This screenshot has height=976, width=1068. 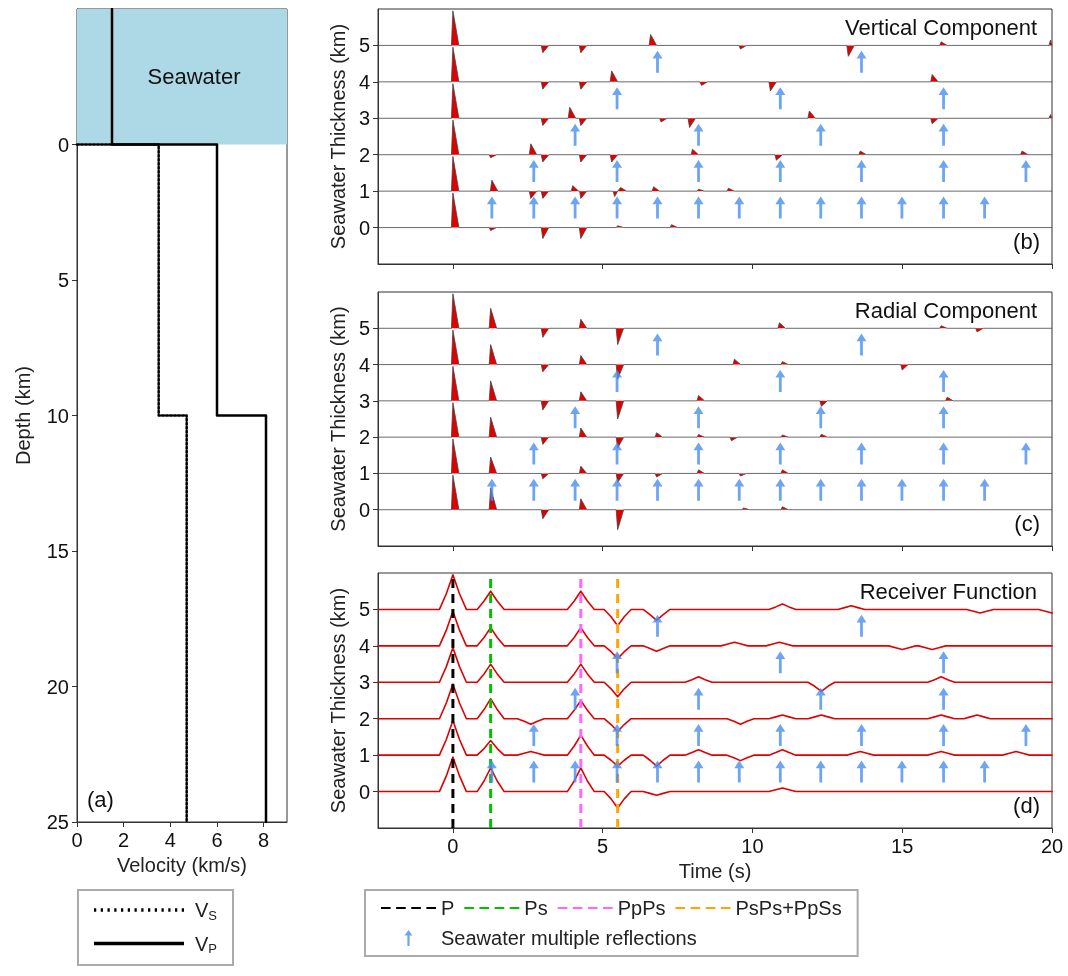 I want to click on annotation: (a), so click(x=100, y=799).